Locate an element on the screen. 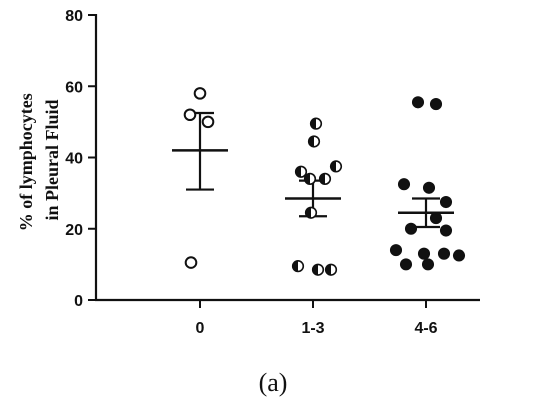 This screenshot has width=550, height=408. y-tick-label: 60 is located at coordinates (74, 87).